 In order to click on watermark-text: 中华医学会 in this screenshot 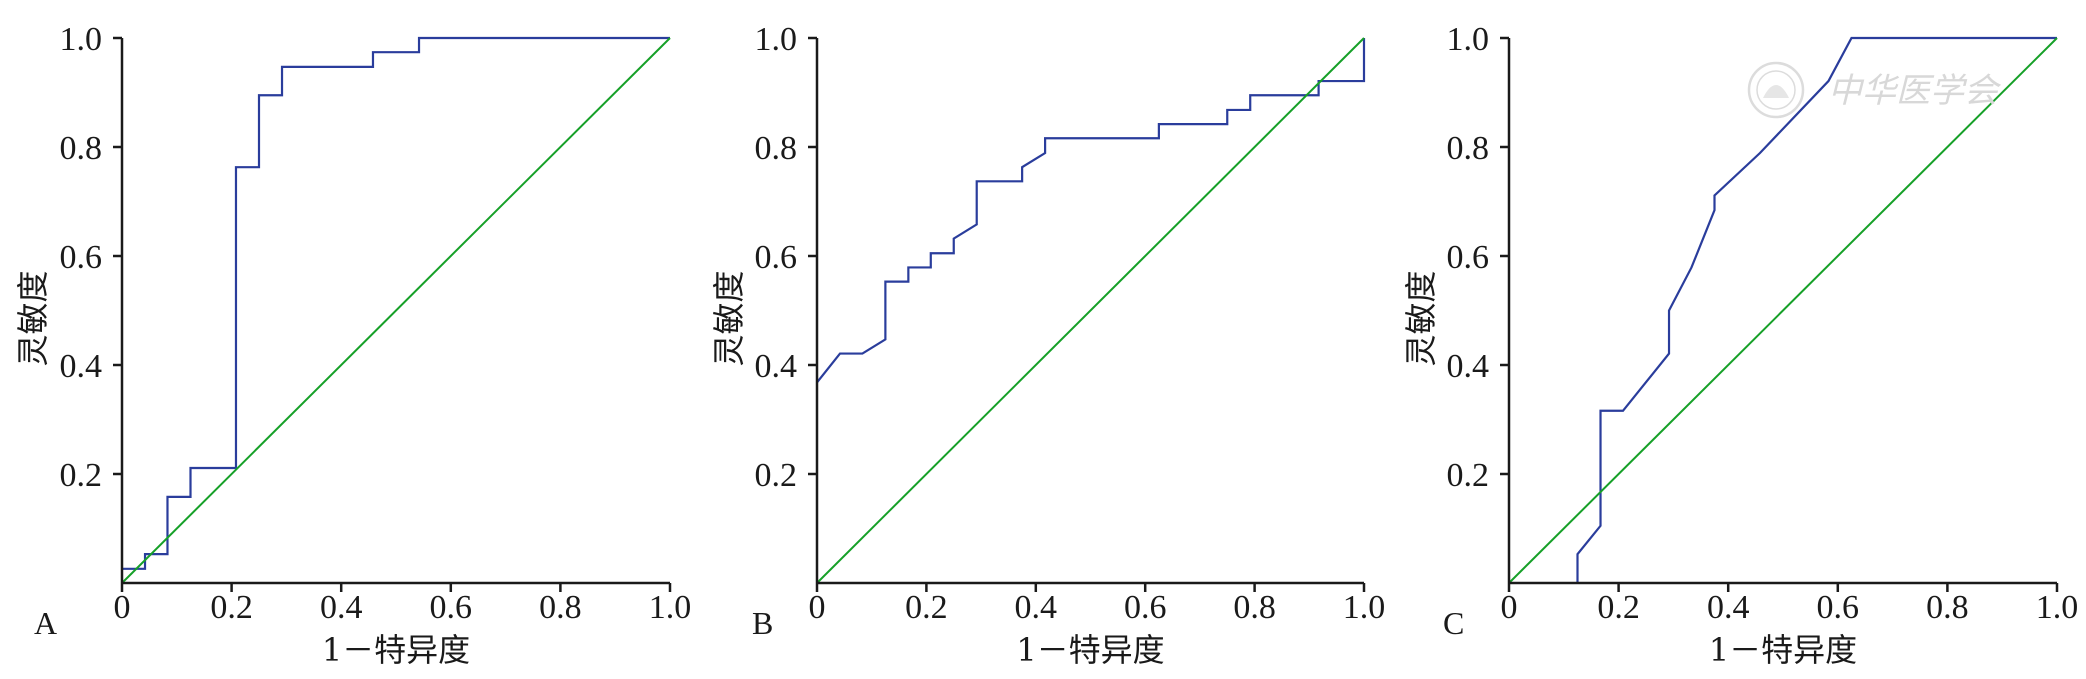, I will do `click(1915, 91)`.